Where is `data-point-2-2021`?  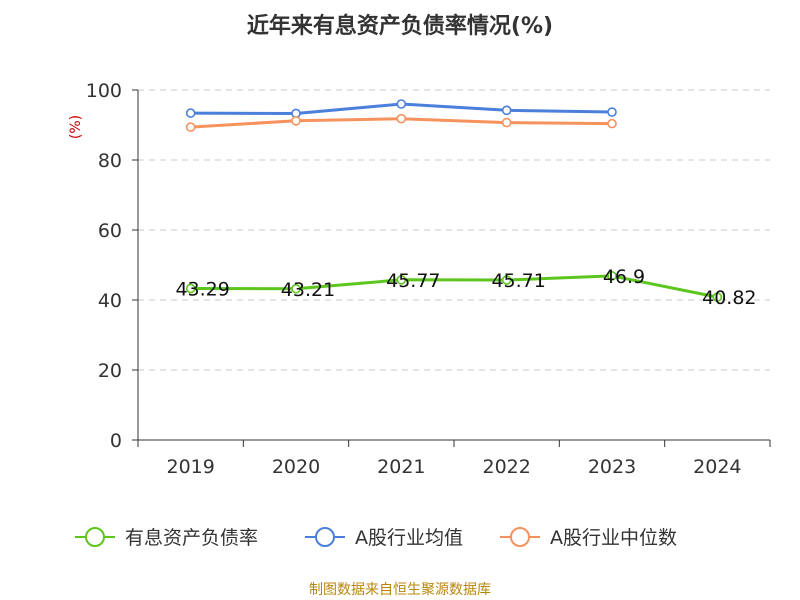 data-point-2-2021 is located at coordinates (401, 118).